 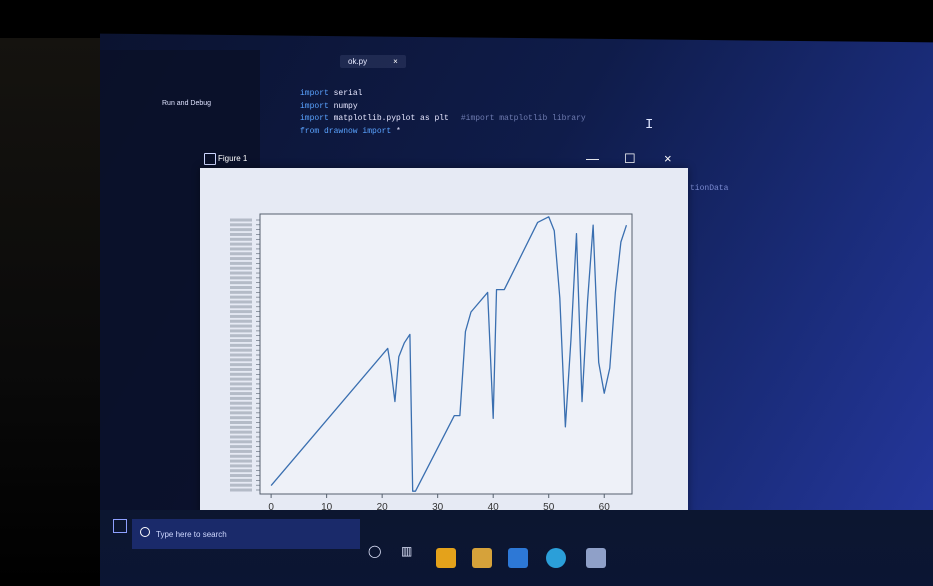 What do you see at coordinates (50, 312) in the screenshot?
I see `dark-border-left` at bounding box center [50, 312].